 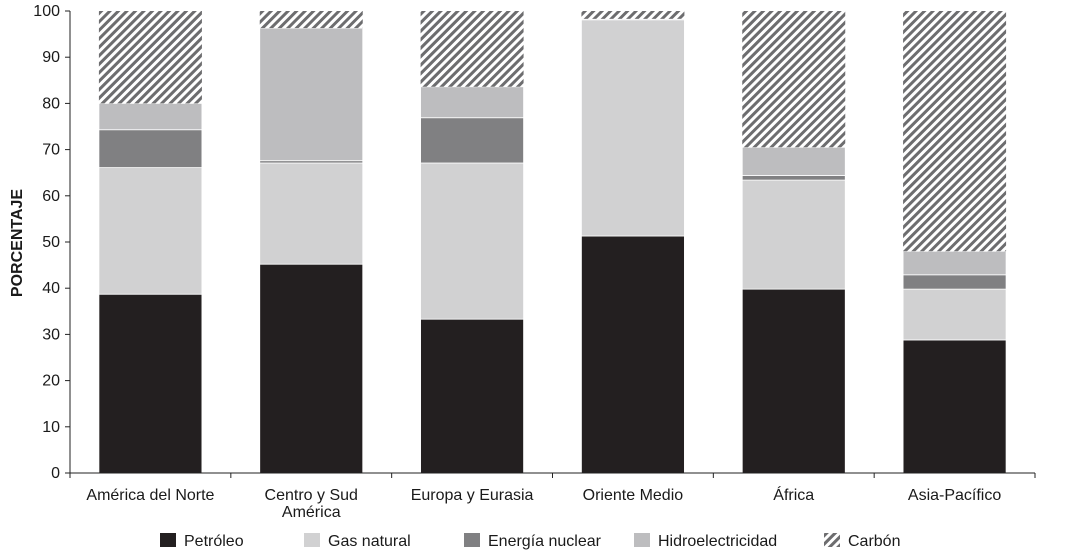 What do you see at coordinates (793, 494) in the screenshot?
I see `x-category-label: África` at bounding box center [793, 494].